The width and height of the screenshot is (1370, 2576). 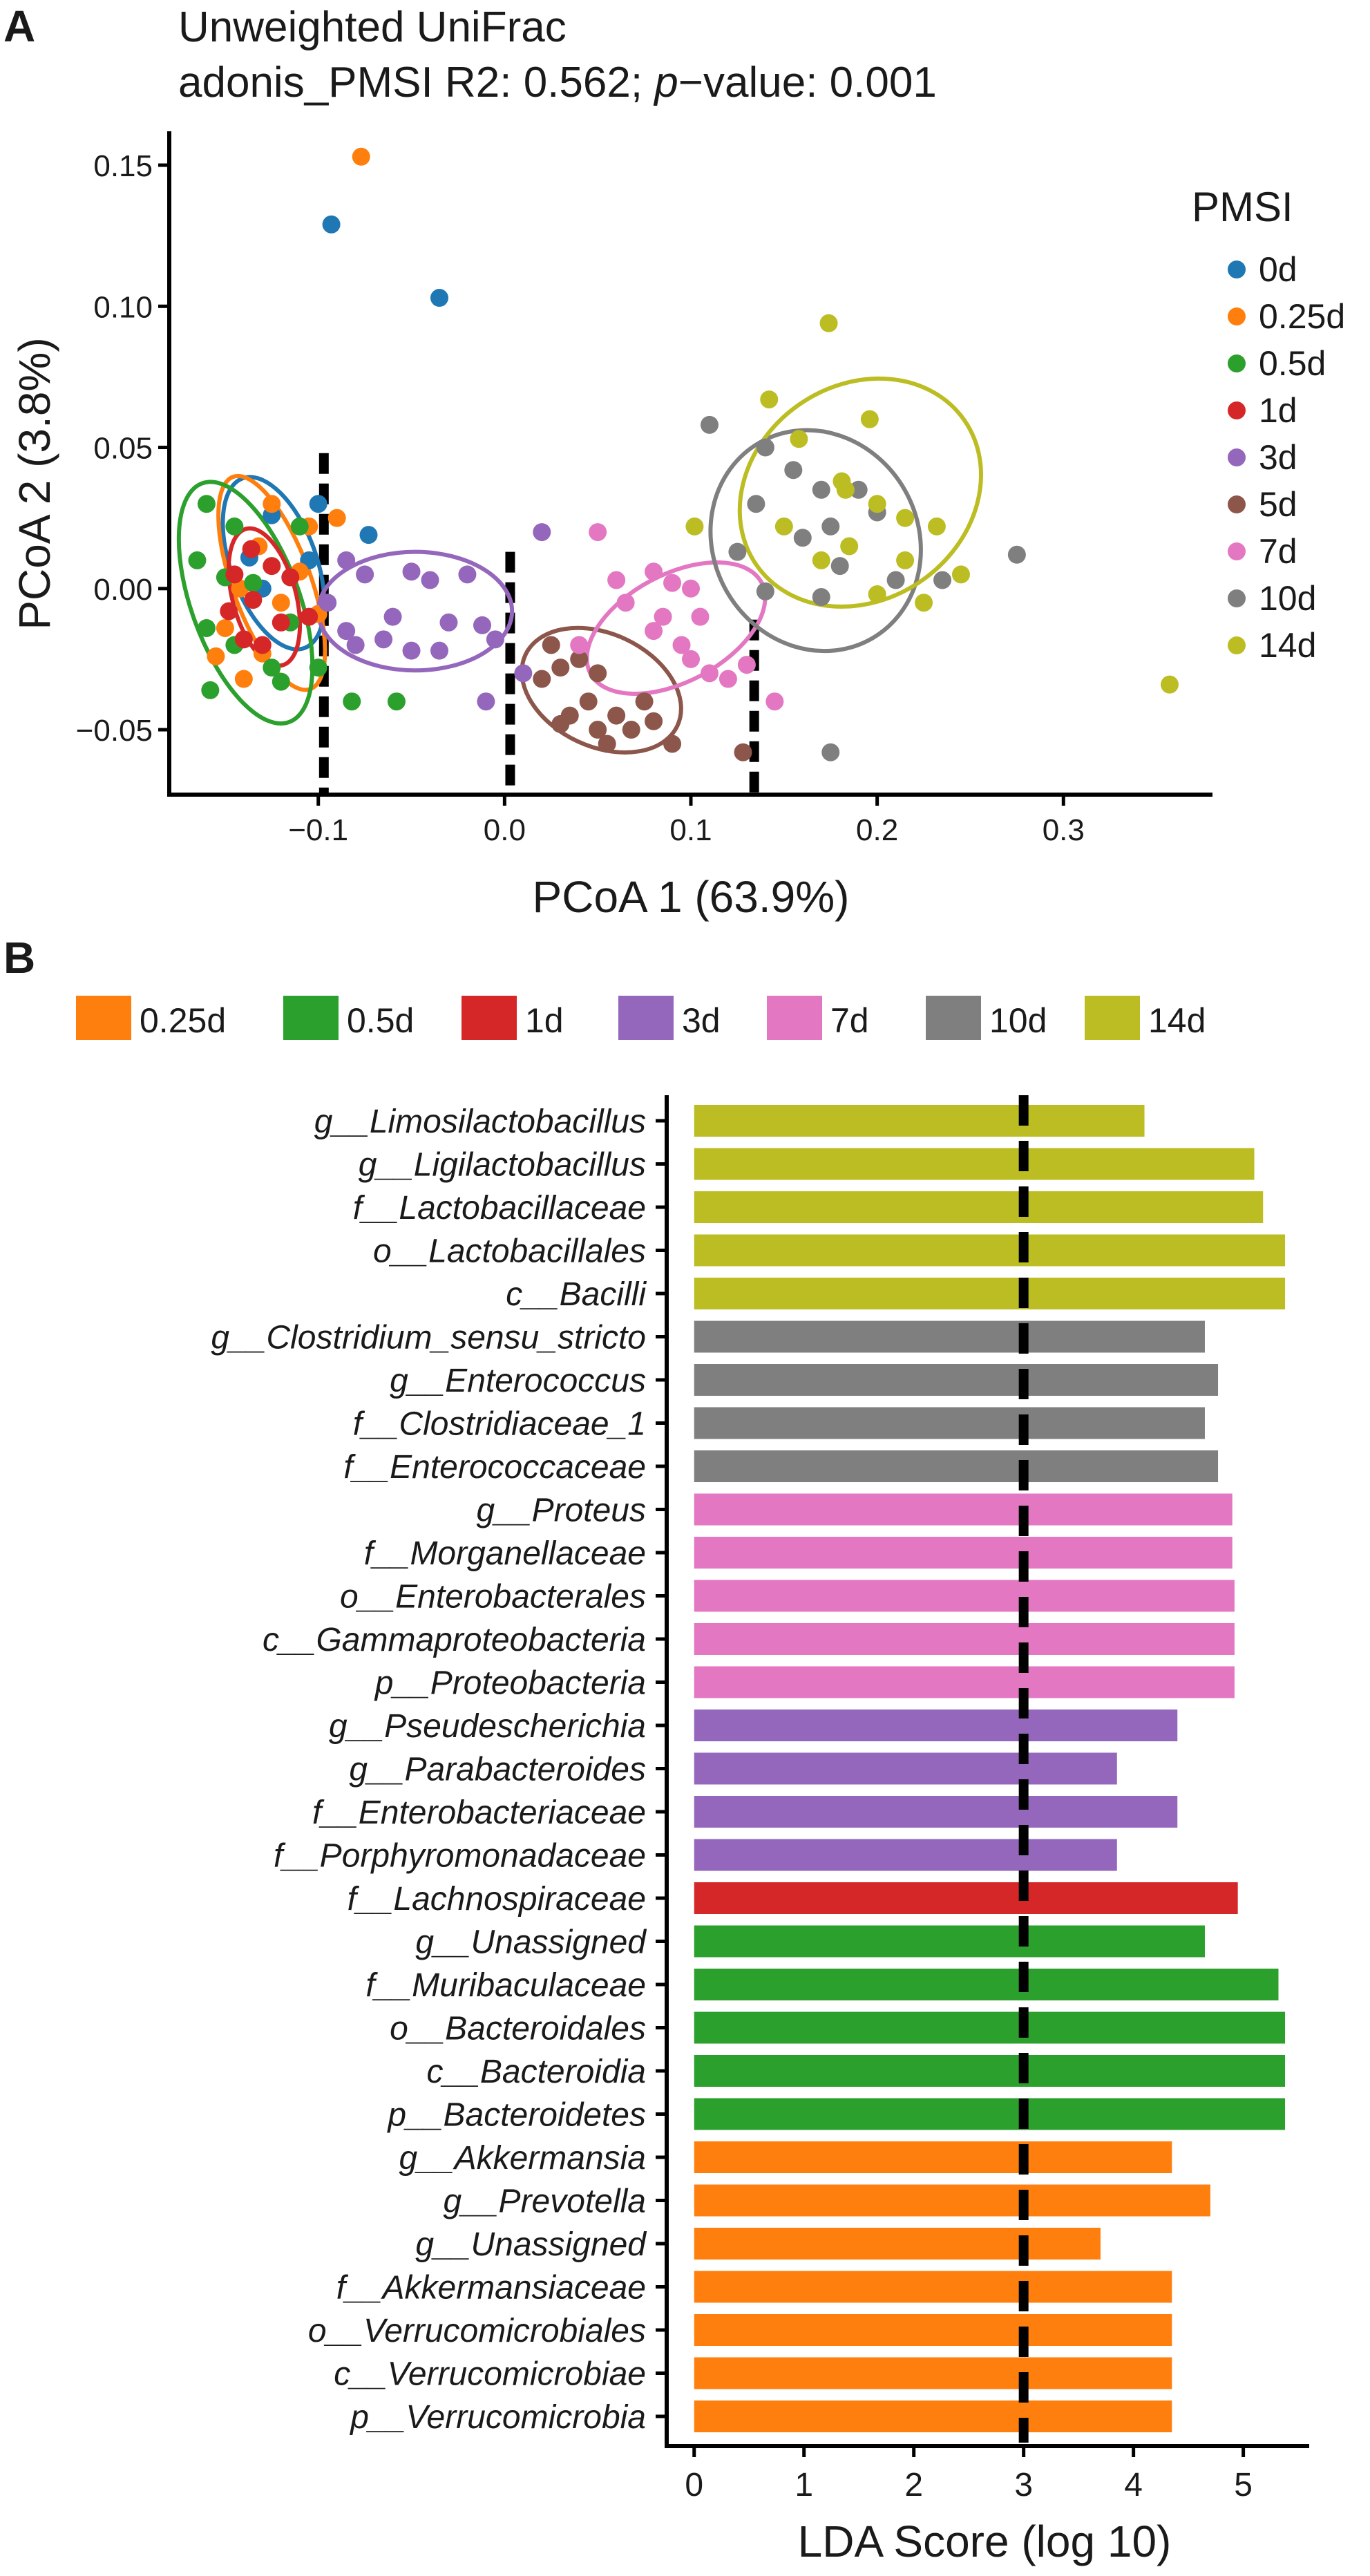 I want to click on pcoa-y-tick-label: −0.05, so click(x=114, y=731).